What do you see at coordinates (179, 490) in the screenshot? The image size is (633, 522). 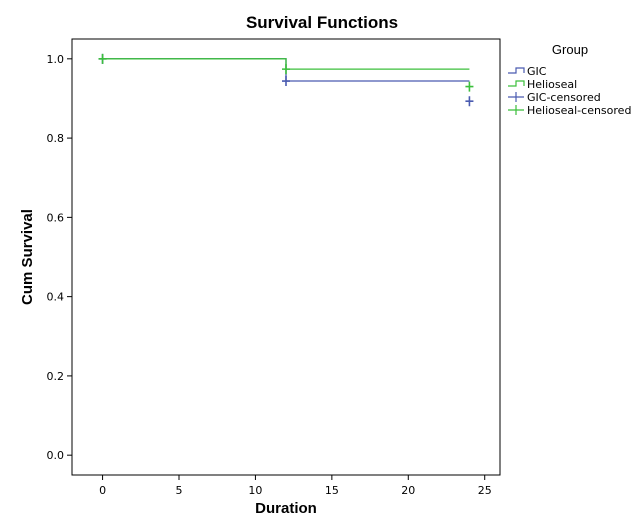 I see `x-tick-label: 5` at bounding box center [179, 490].